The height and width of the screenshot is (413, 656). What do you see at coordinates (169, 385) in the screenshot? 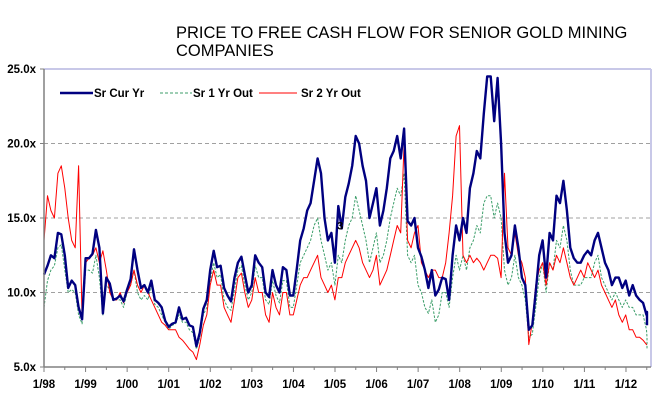
I see `x-tick-label: 1/01` at bounding box center [169, 385].